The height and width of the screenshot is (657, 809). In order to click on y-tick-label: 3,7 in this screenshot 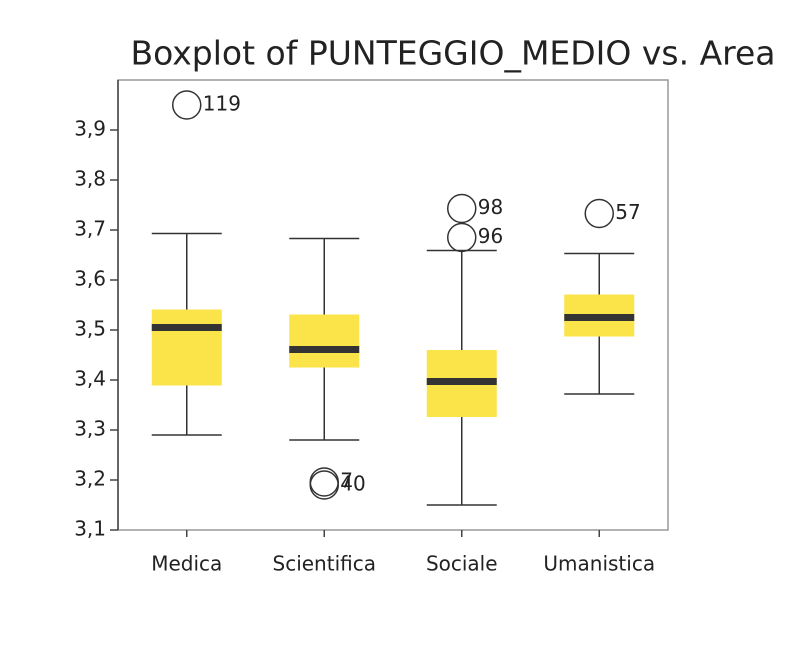, I will do `click(90, 229)`.